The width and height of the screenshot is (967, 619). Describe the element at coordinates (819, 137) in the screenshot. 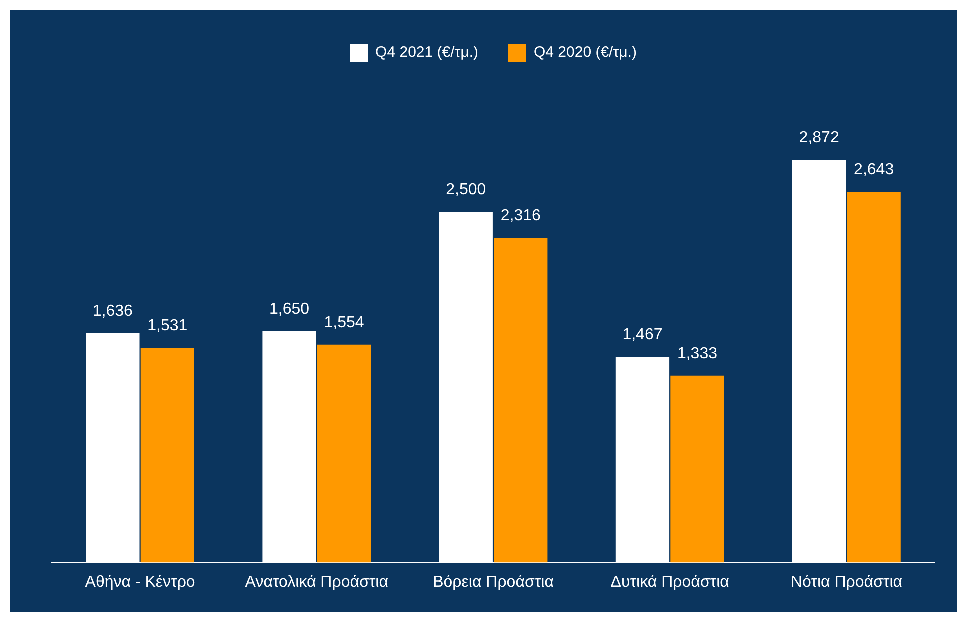

I see `data-label: 2,872` at that location.